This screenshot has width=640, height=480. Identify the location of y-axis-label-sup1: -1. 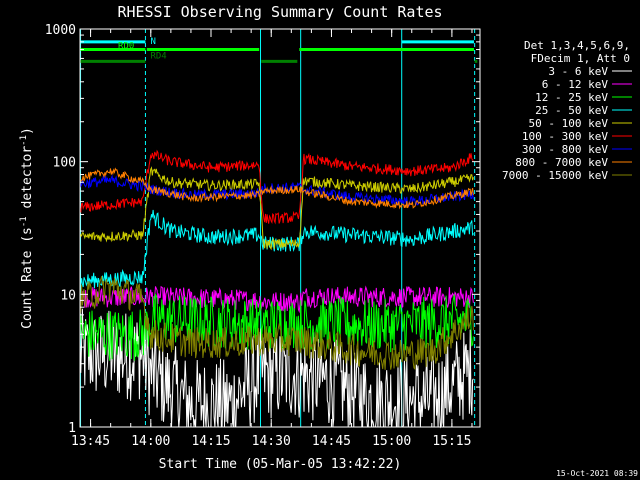
(24, 221).